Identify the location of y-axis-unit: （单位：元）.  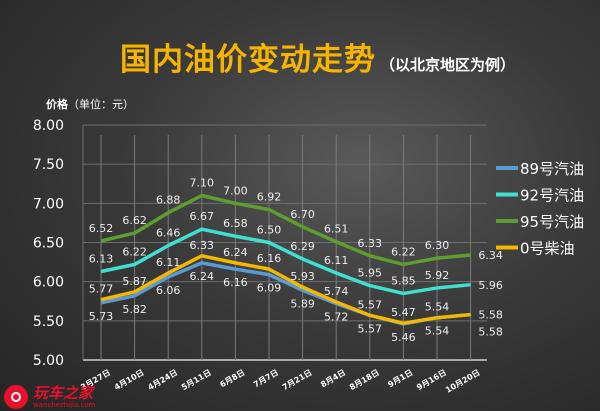
(101, 104).